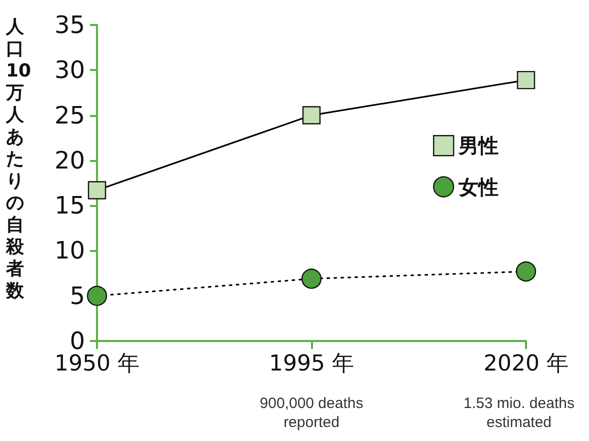 The width and height of the screenshot is (589, 441). I want to click on x-tick-label: 1995 年, so click(311, 364).